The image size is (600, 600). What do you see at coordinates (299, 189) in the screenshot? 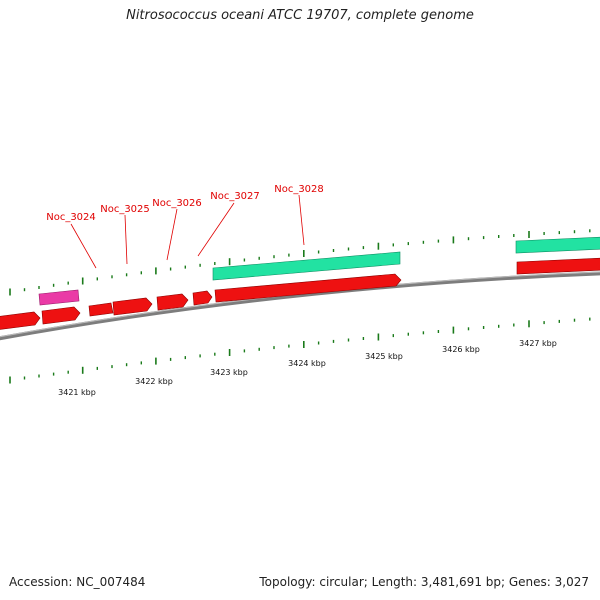
I see `gene-label-noc-3028: Noc_3028` at bounding box center [299, 189].